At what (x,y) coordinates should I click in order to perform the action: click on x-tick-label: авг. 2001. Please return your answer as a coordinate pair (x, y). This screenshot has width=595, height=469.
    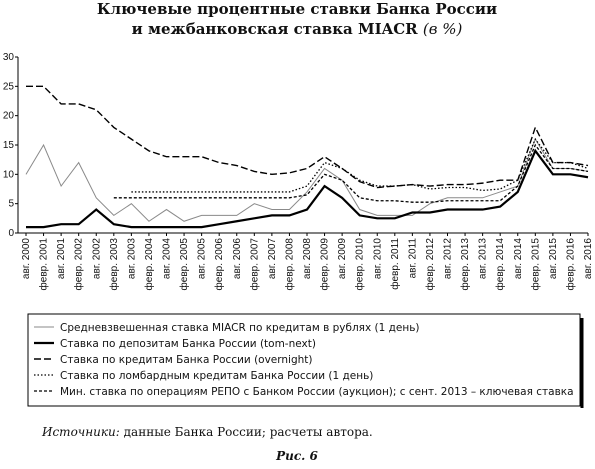
    Looking at the image, I should click on (61, 259).